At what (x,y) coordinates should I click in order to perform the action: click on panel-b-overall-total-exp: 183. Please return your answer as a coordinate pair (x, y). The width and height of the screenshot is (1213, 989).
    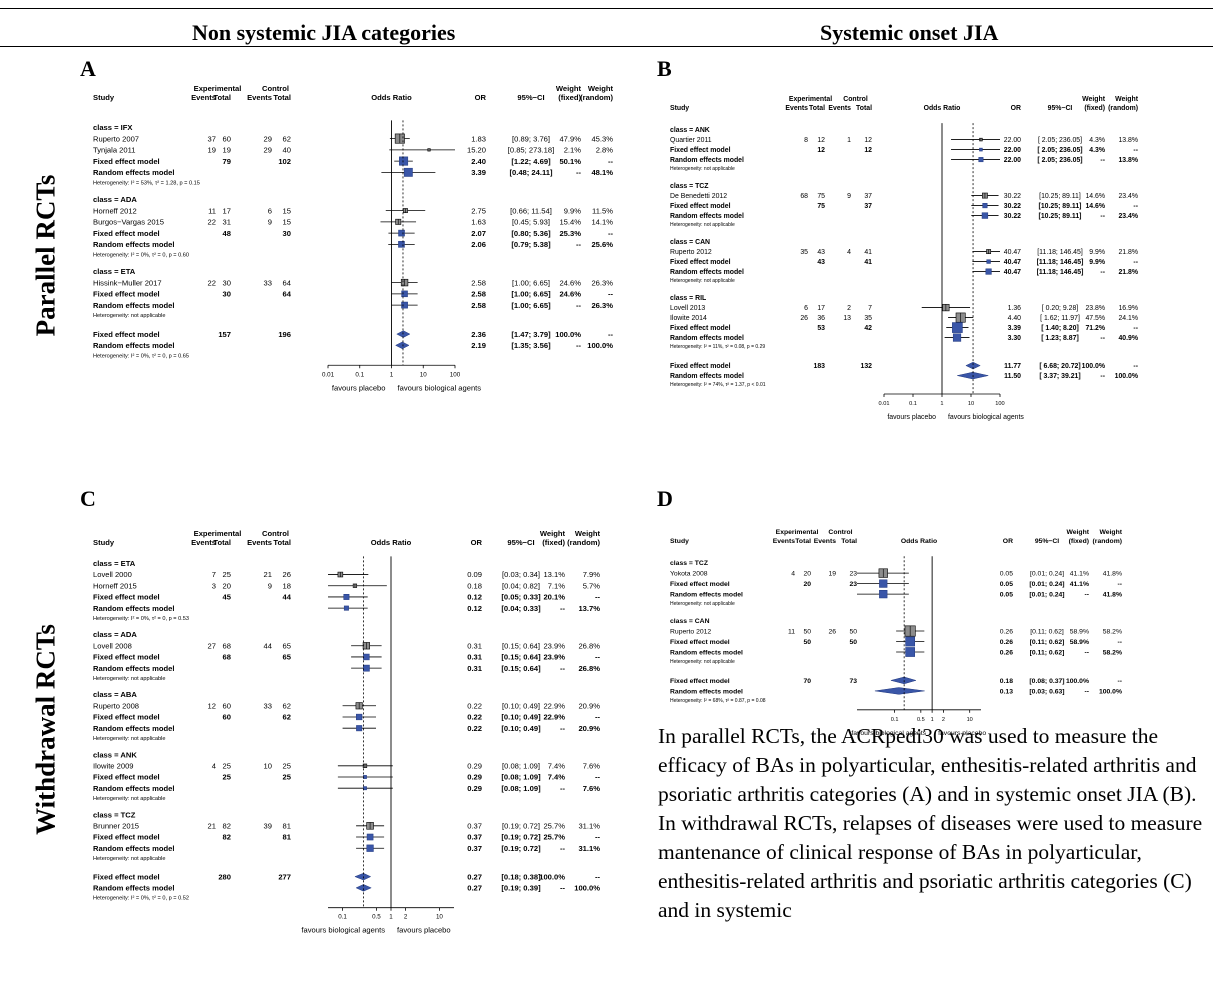
    Looking at the image, I should click on (820, 366).